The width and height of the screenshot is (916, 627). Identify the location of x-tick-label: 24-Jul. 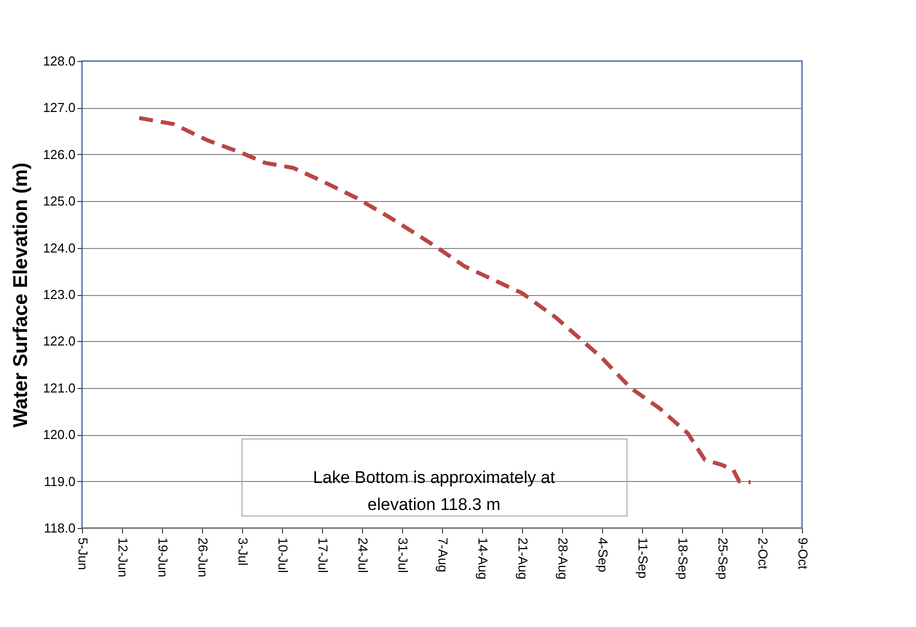
(363, 556).